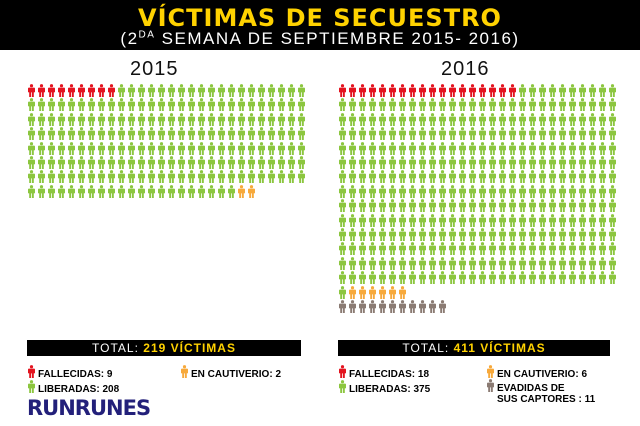  I want to click on subtitle-rest: SEMANA DE SEPTIEMBRE 2015- 2016), so click(337, 38).